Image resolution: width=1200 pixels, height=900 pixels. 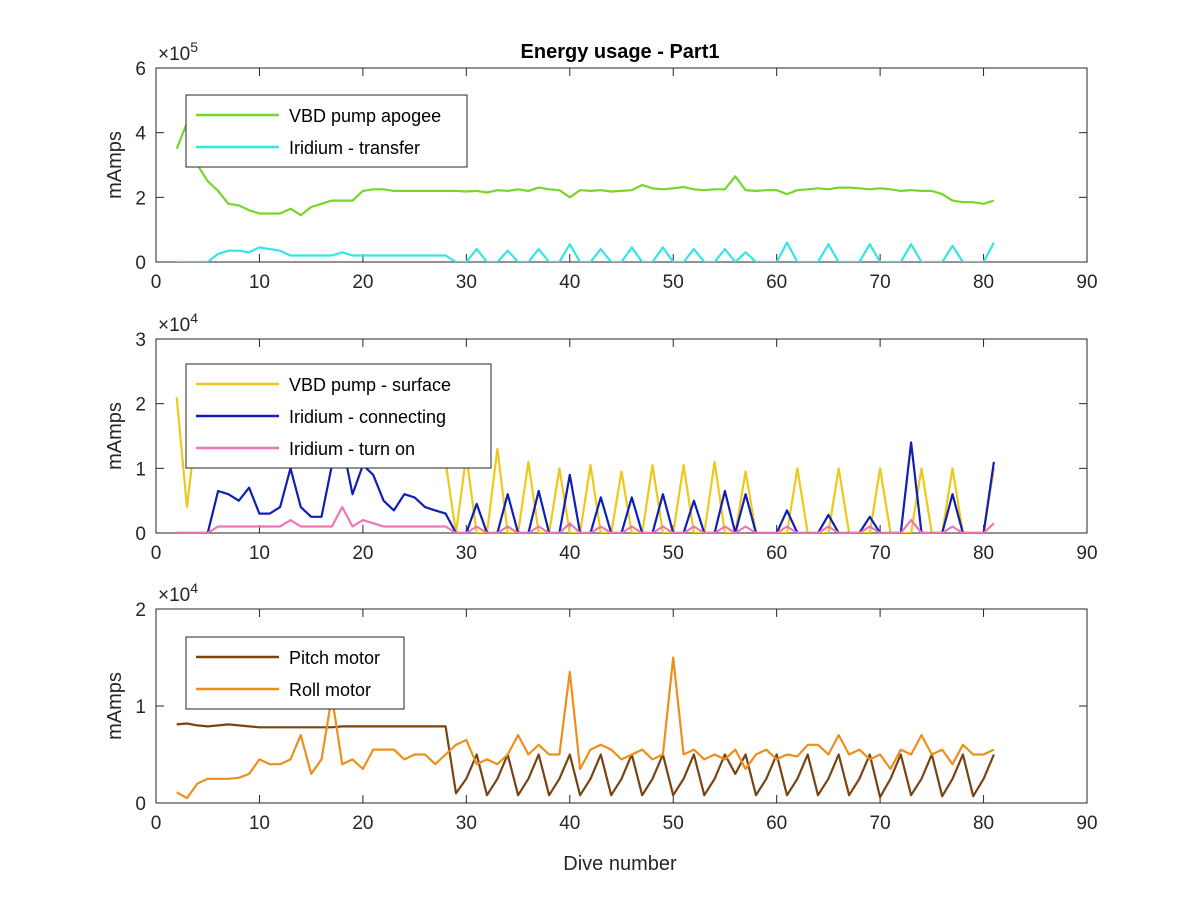 What do you see at coordinates (194, 47) in the screenshot?
I see `y-exponent-power: 5` at bounding box center [194, 47].